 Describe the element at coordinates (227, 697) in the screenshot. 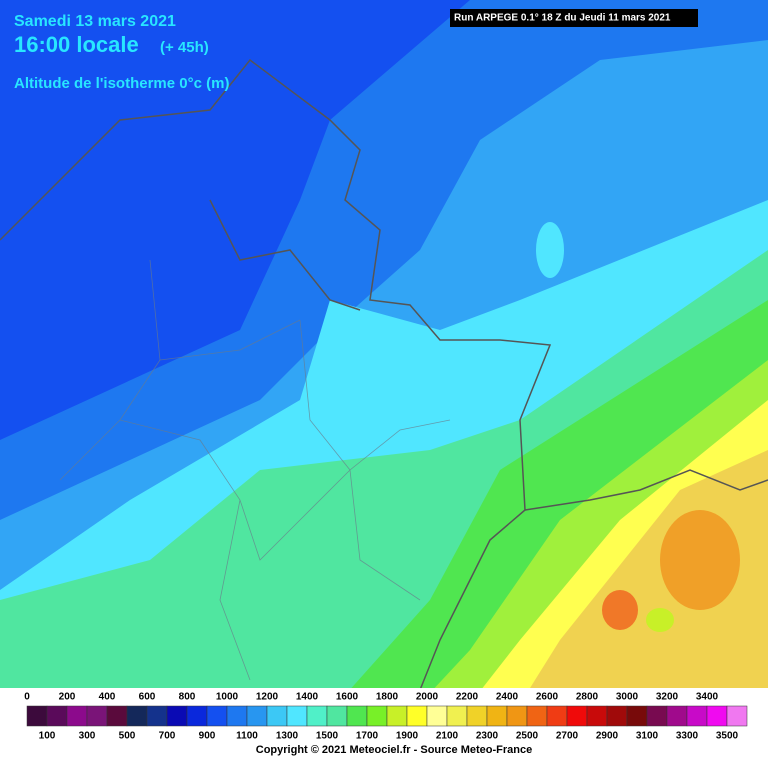

I see `legend-label: 1000` at that location.